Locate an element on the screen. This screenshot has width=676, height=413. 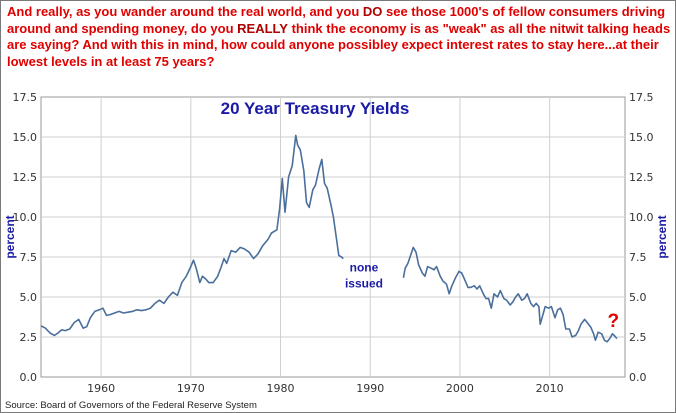
y-axis-label-right: percent is located at coordinates (662, 236).